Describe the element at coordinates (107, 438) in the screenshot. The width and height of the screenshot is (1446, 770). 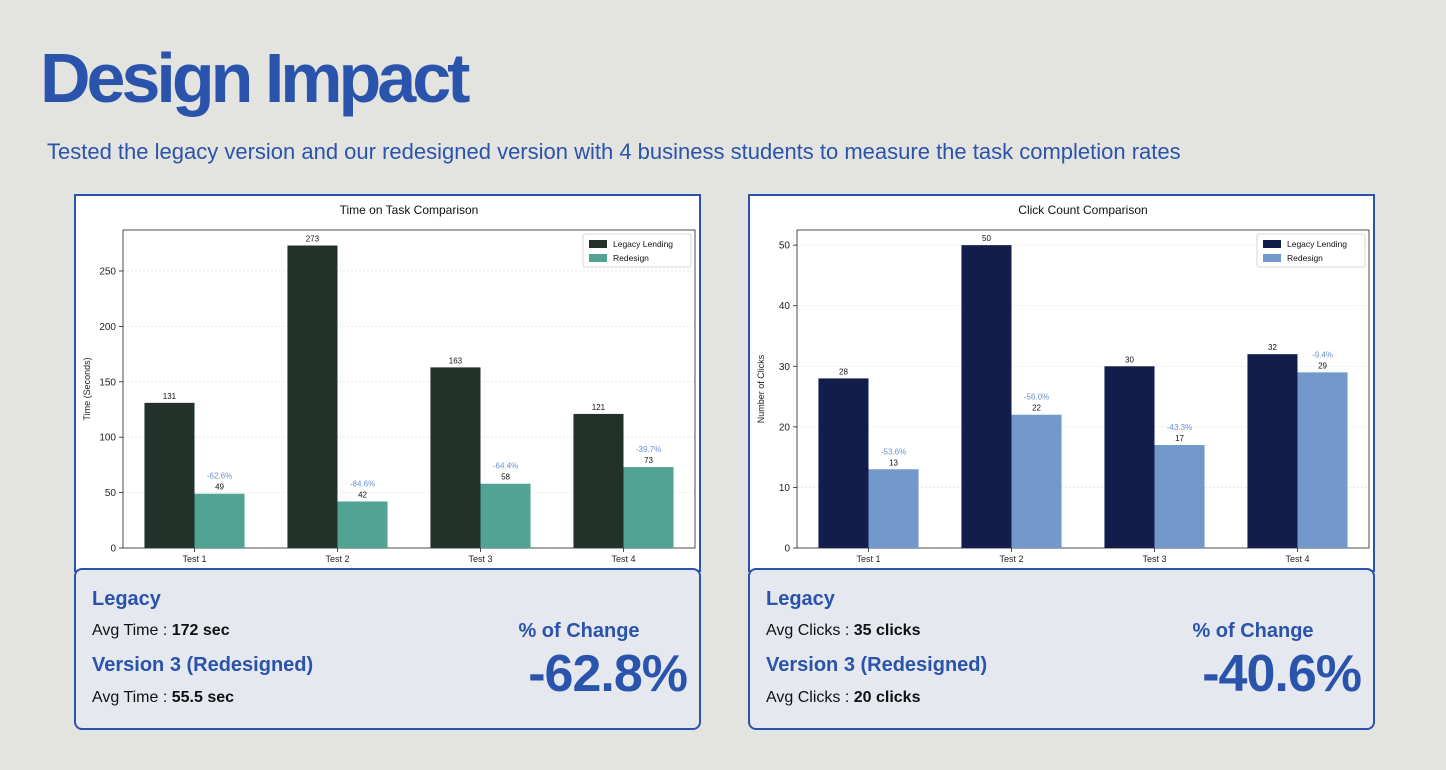
I see `y-tick-label: 100` at that location.